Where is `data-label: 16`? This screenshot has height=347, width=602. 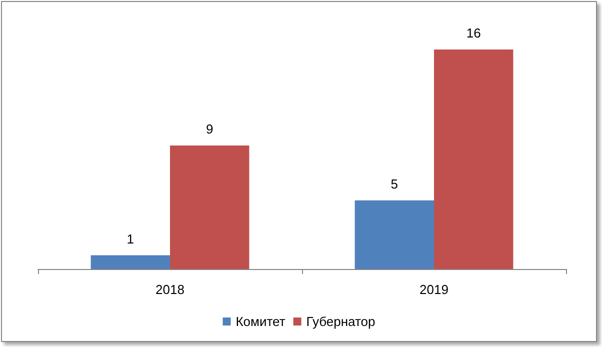 data-label: 16 is located at coordinates (473, 32).